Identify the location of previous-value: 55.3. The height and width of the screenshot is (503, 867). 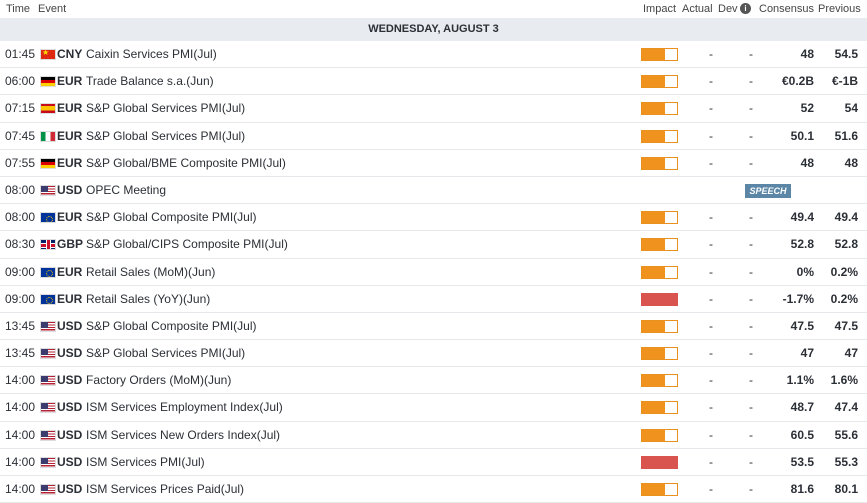
(846, 461).